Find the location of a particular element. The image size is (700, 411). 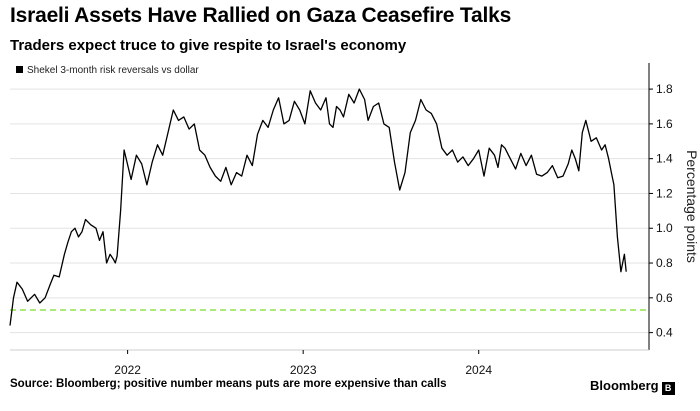

y-axis-label: Percentage points is located at coordinates (692, 206).